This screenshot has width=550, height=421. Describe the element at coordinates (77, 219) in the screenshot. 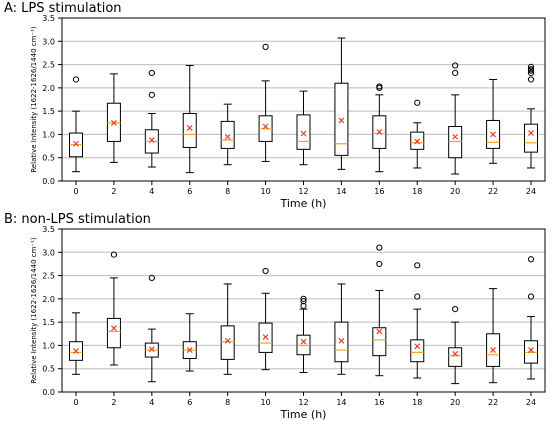

I see `panel-title: B: non-LPS stimulation` at that location.